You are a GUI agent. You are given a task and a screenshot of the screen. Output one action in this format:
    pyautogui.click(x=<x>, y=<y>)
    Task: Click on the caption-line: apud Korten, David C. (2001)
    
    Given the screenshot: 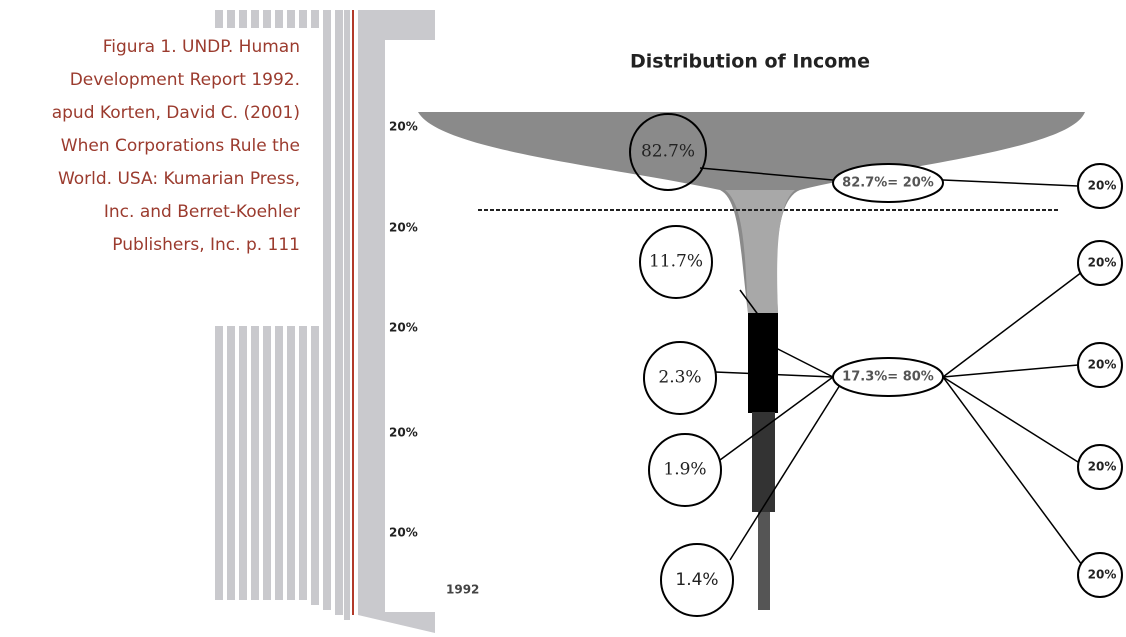 What is the action you would take?
    pyautogui.click(x=176, y=113)
    